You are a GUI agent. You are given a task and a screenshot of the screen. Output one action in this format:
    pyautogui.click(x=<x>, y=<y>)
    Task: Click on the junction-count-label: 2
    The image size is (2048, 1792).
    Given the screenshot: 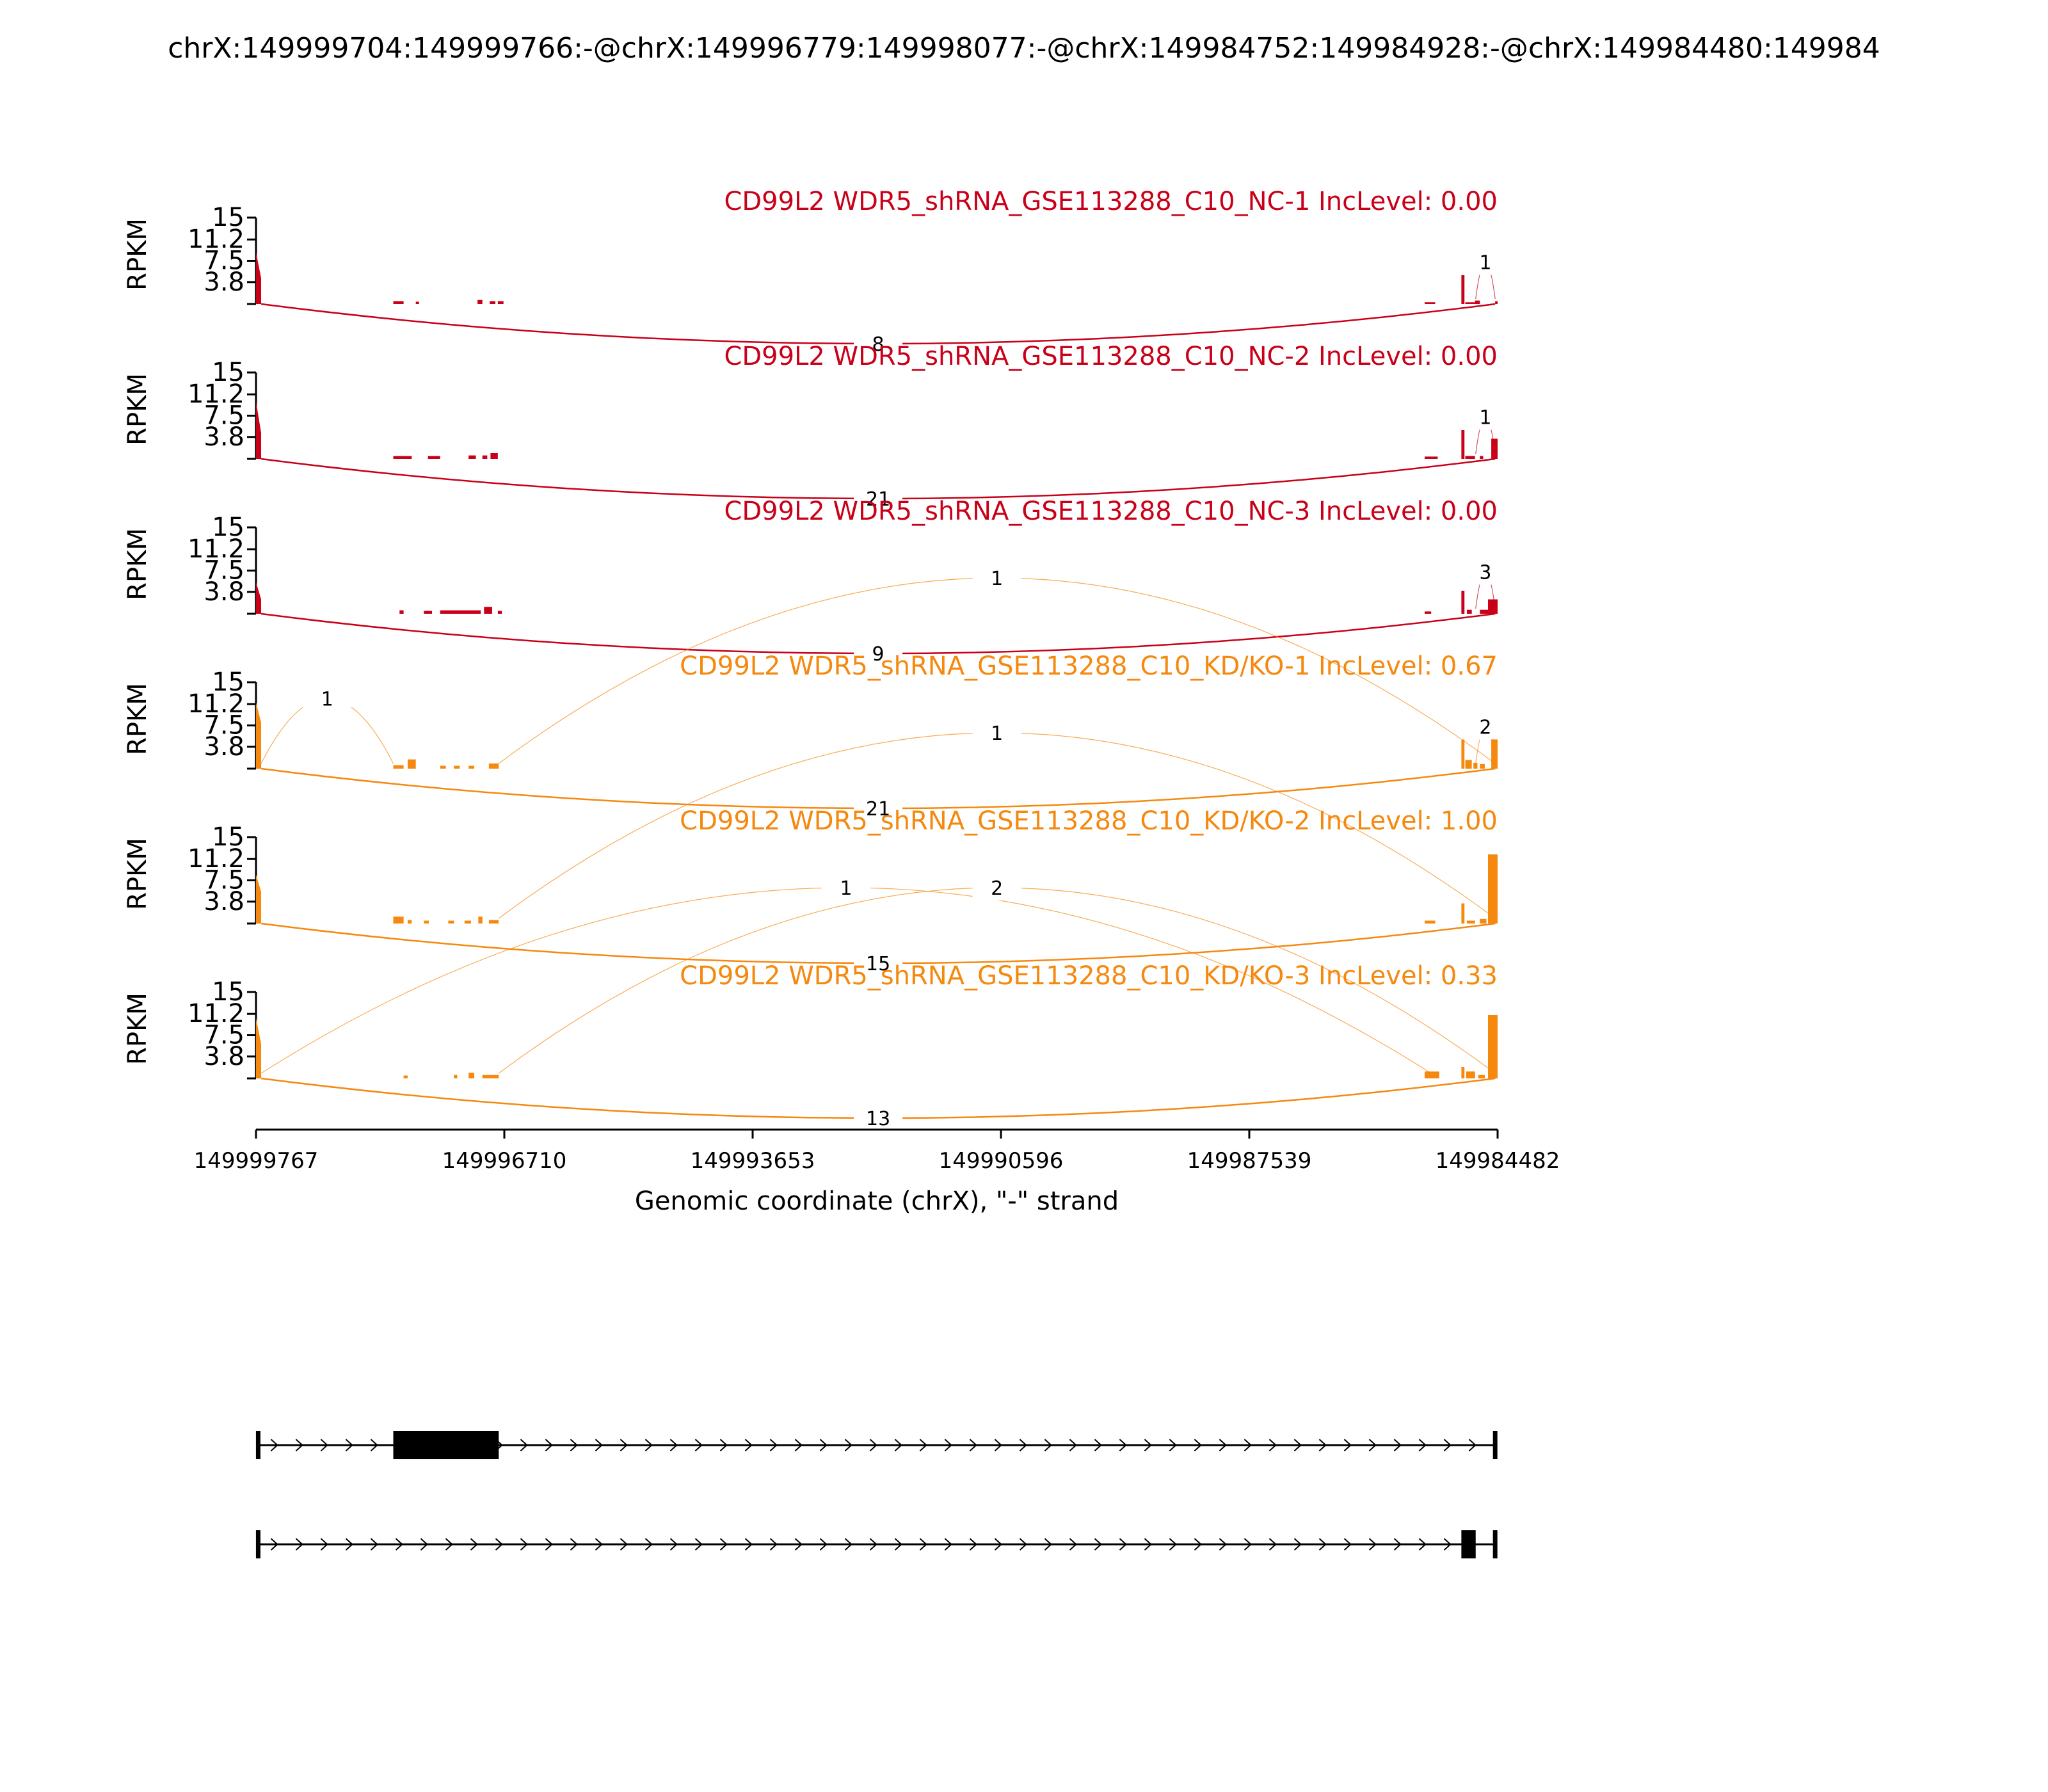 What is the action you would take?
    pyautogui.click(x=997, y=888)
    